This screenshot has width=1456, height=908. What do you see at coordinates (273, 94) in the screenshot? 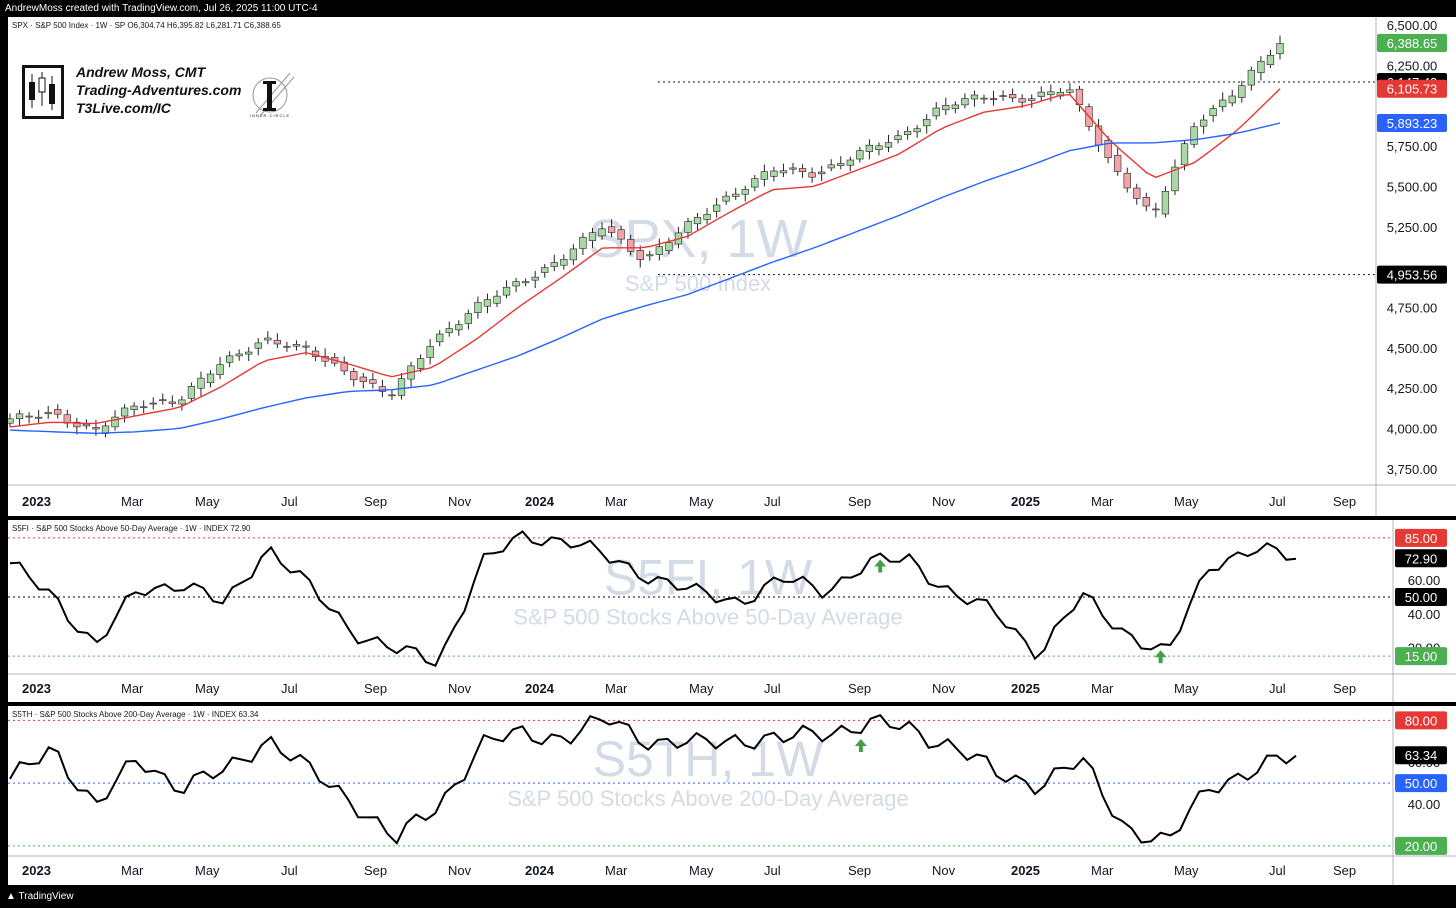
I see `inner-circle-icon` at bounding box center [273, 94].